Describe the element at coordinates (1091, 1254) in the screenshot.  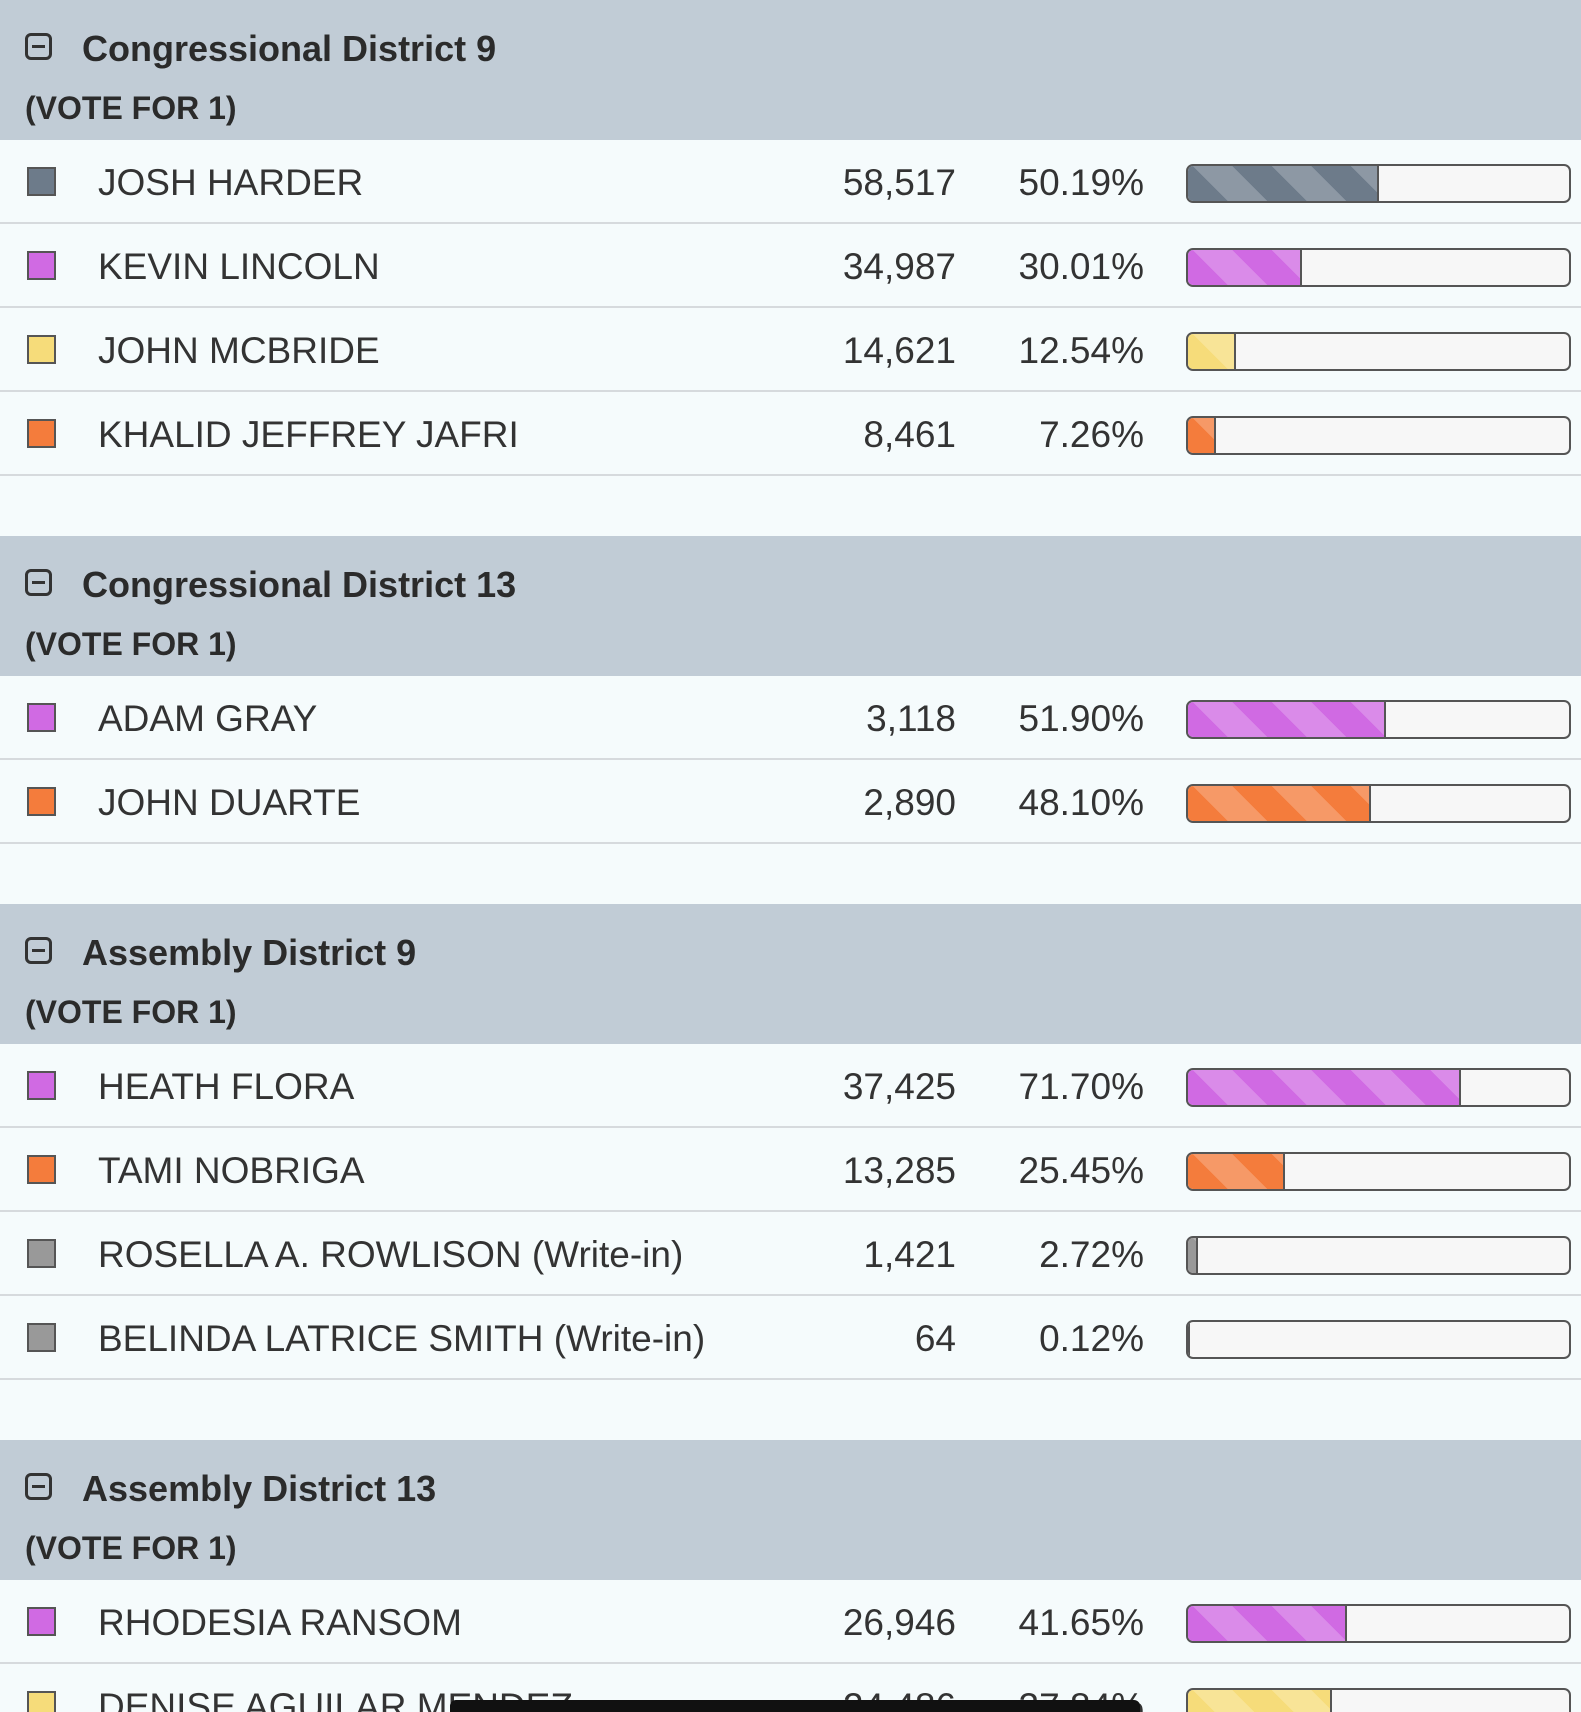
I see `candidate-percent: 2.72%` at that location.